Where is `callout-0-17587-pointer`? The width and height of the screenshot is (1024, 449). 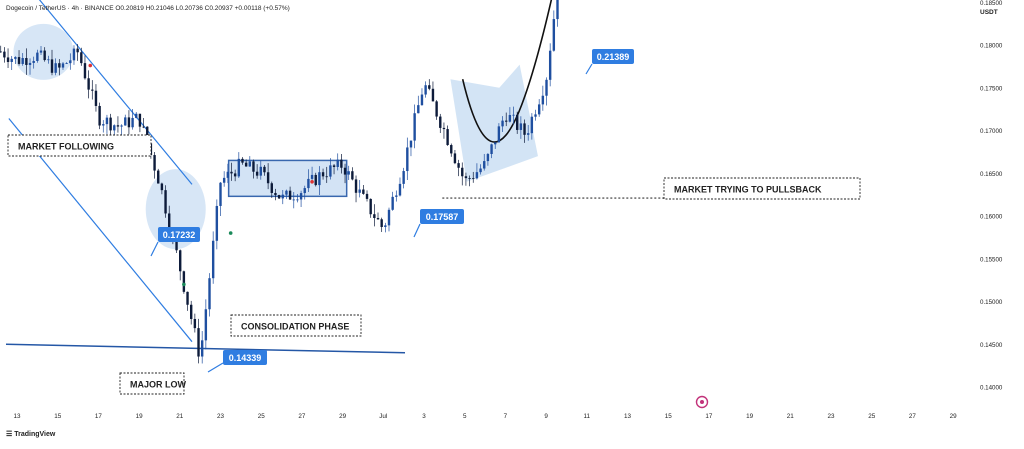 callout-0-17587-pointer is located at coordinates (417, 230).